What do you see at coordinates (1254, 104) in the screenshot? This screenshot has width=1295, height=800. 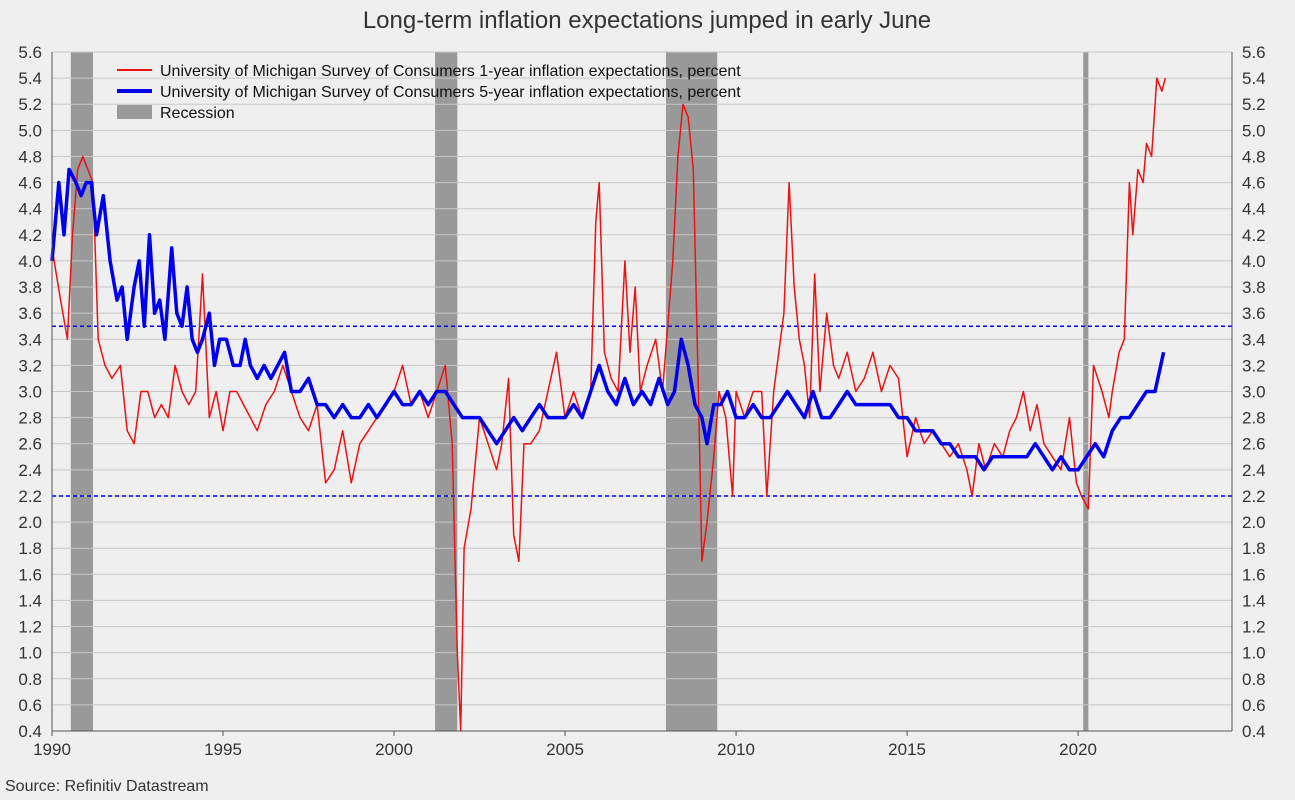 I see `y-tick-right-24: 5.2` at bounding box center [1254, 104].